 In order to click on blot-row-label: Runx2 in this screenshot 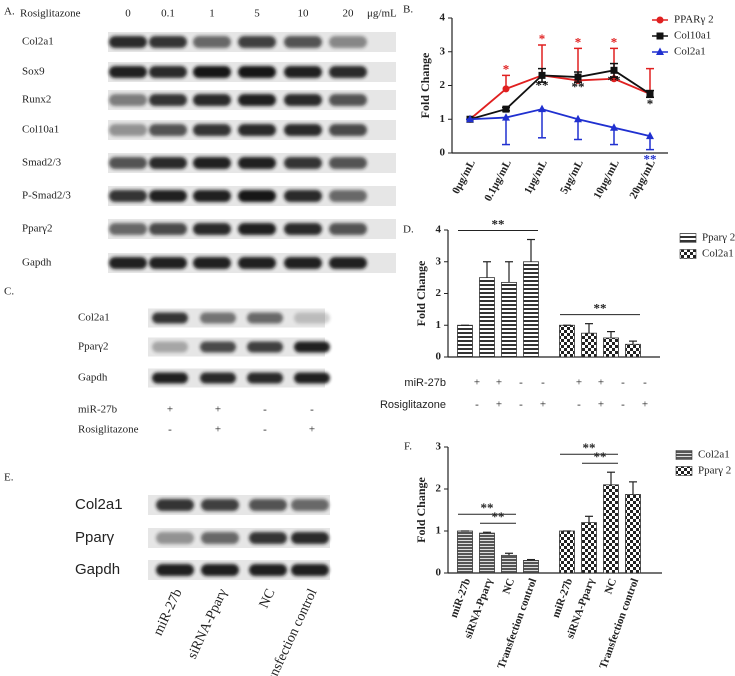, I will do `click(36, 100)`.